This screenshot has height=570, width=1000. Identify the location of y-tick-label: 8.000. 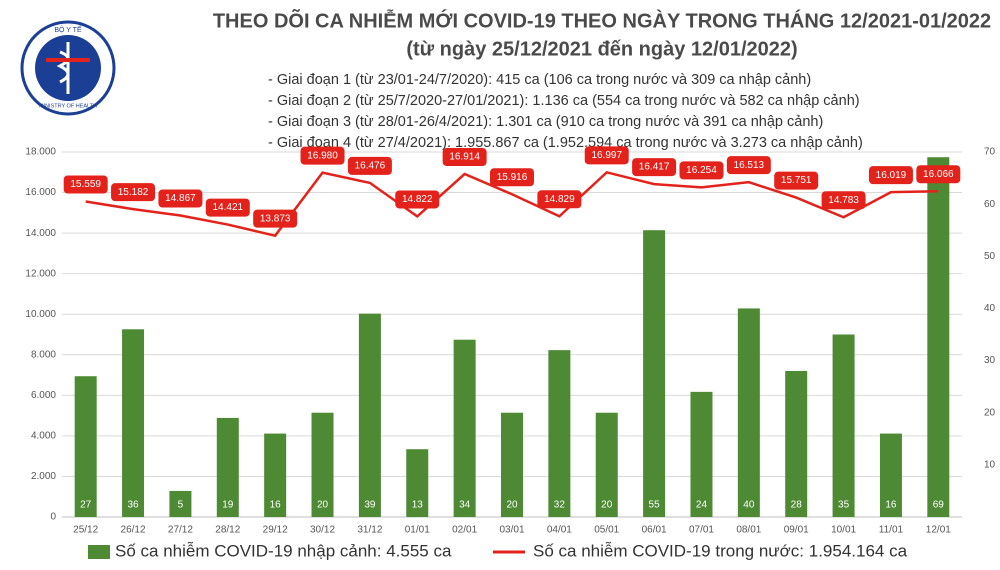
(43, 354).